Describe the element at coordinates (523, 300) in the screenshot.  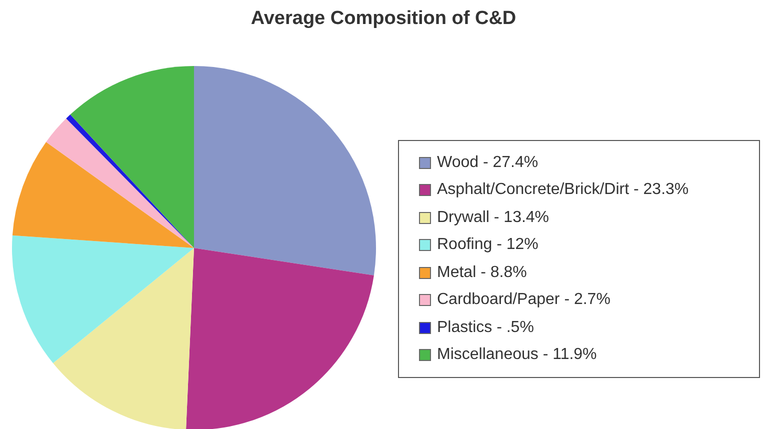
I see `legend-label: Cardboard/Paper - 2.7%` at that location.